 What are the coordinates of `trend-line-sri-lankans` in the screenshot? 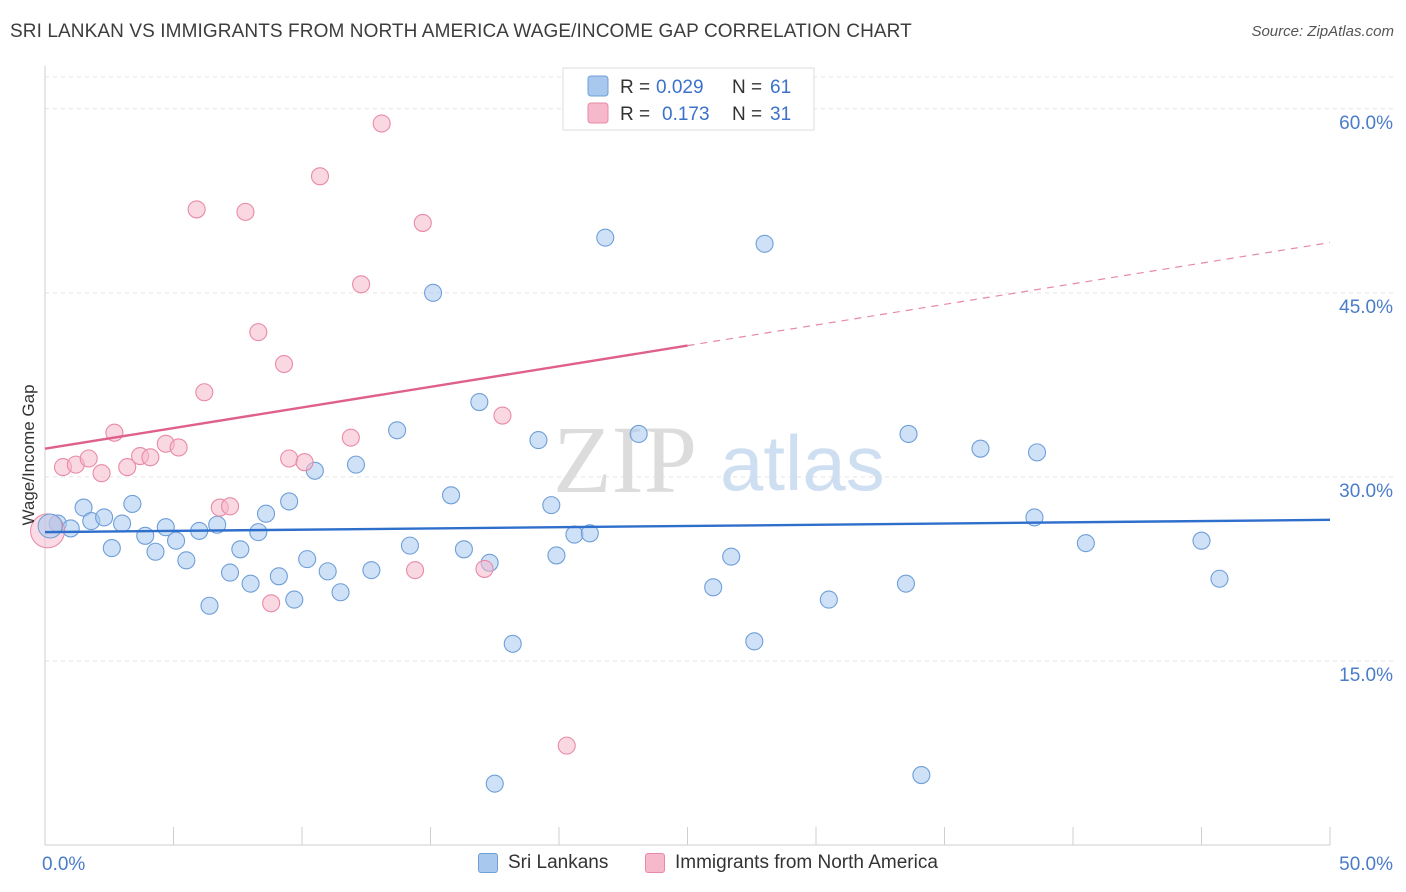 It's located at (687, 526).